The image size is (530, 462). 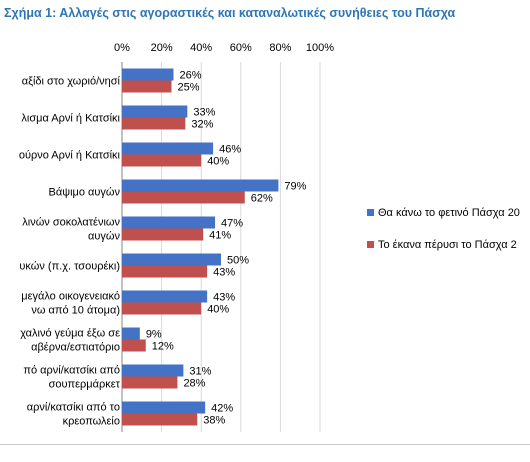 What do you see at coordinates (122, 48) in the screenshot?
I see `x-tick-label: 0%` at bounding box center [122, 48].